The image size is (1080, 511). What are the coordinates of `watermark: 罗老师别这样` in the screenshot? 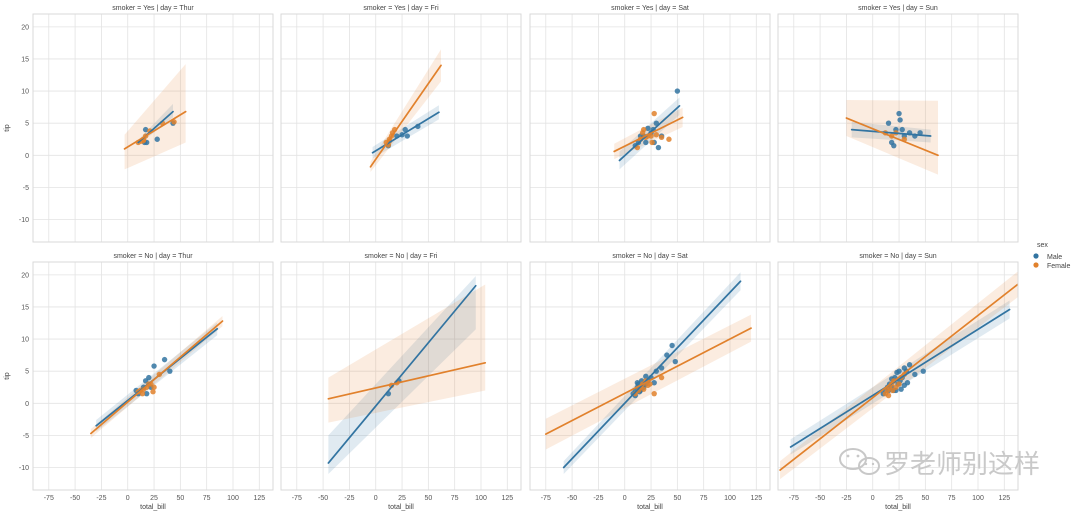 It's located at (939, 463).